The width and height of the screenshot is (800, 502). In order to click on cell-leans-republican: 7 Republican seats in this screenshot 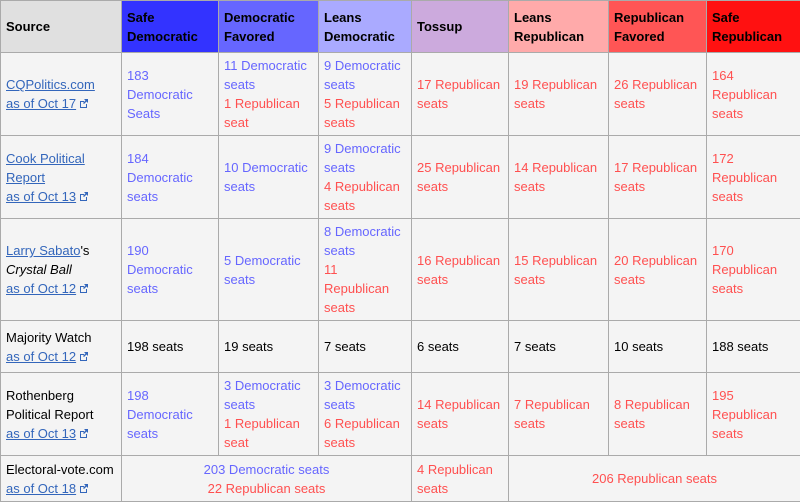, I will do `click(559, 414)`.